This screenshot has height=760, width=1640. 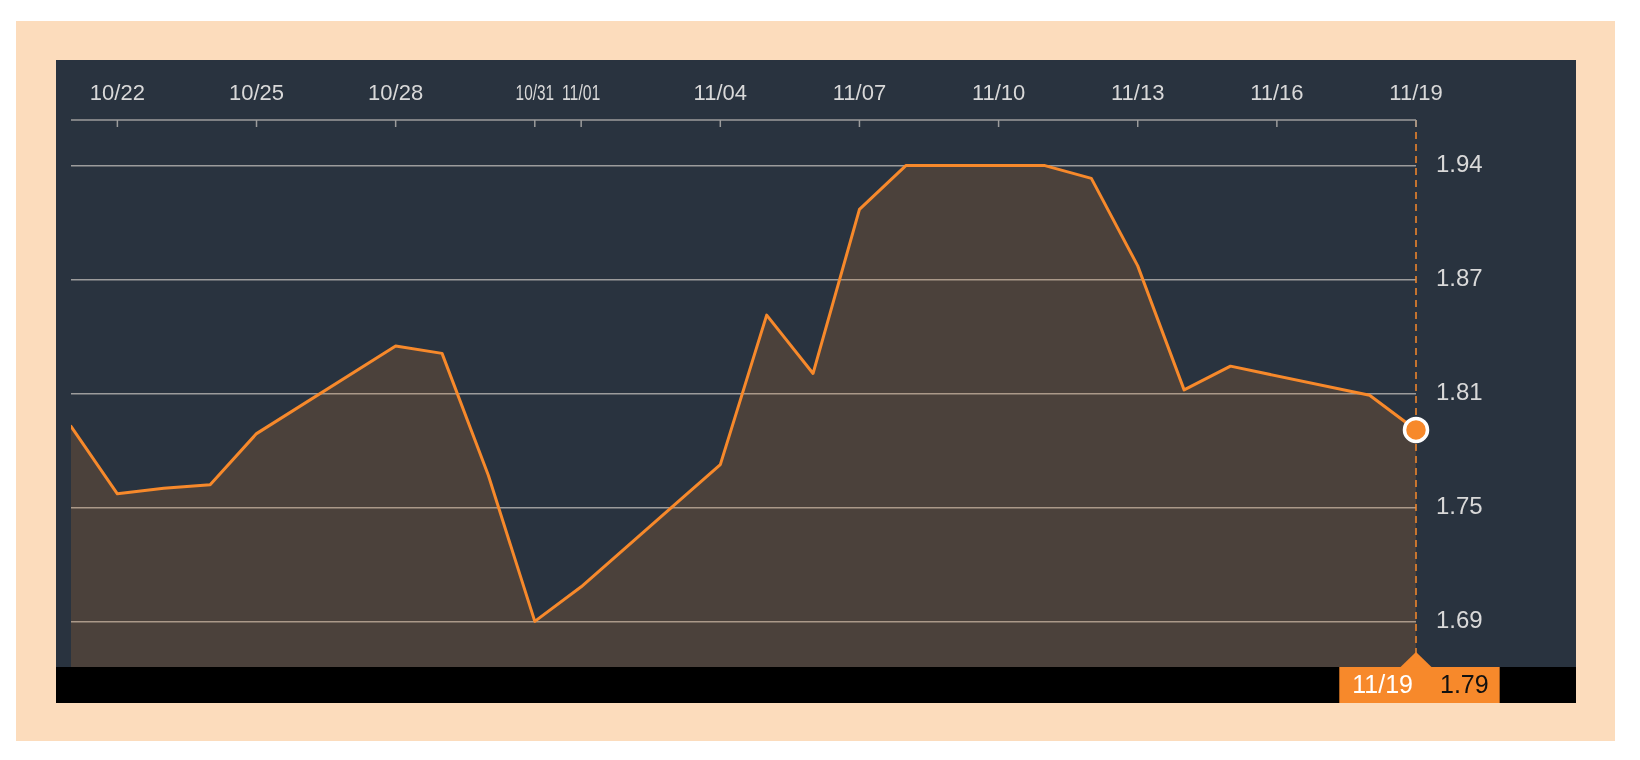 What do you see at coordinates (1383, 683) in the screenshot?
I see `text: 11/19` at bounding box center [1383, 683].